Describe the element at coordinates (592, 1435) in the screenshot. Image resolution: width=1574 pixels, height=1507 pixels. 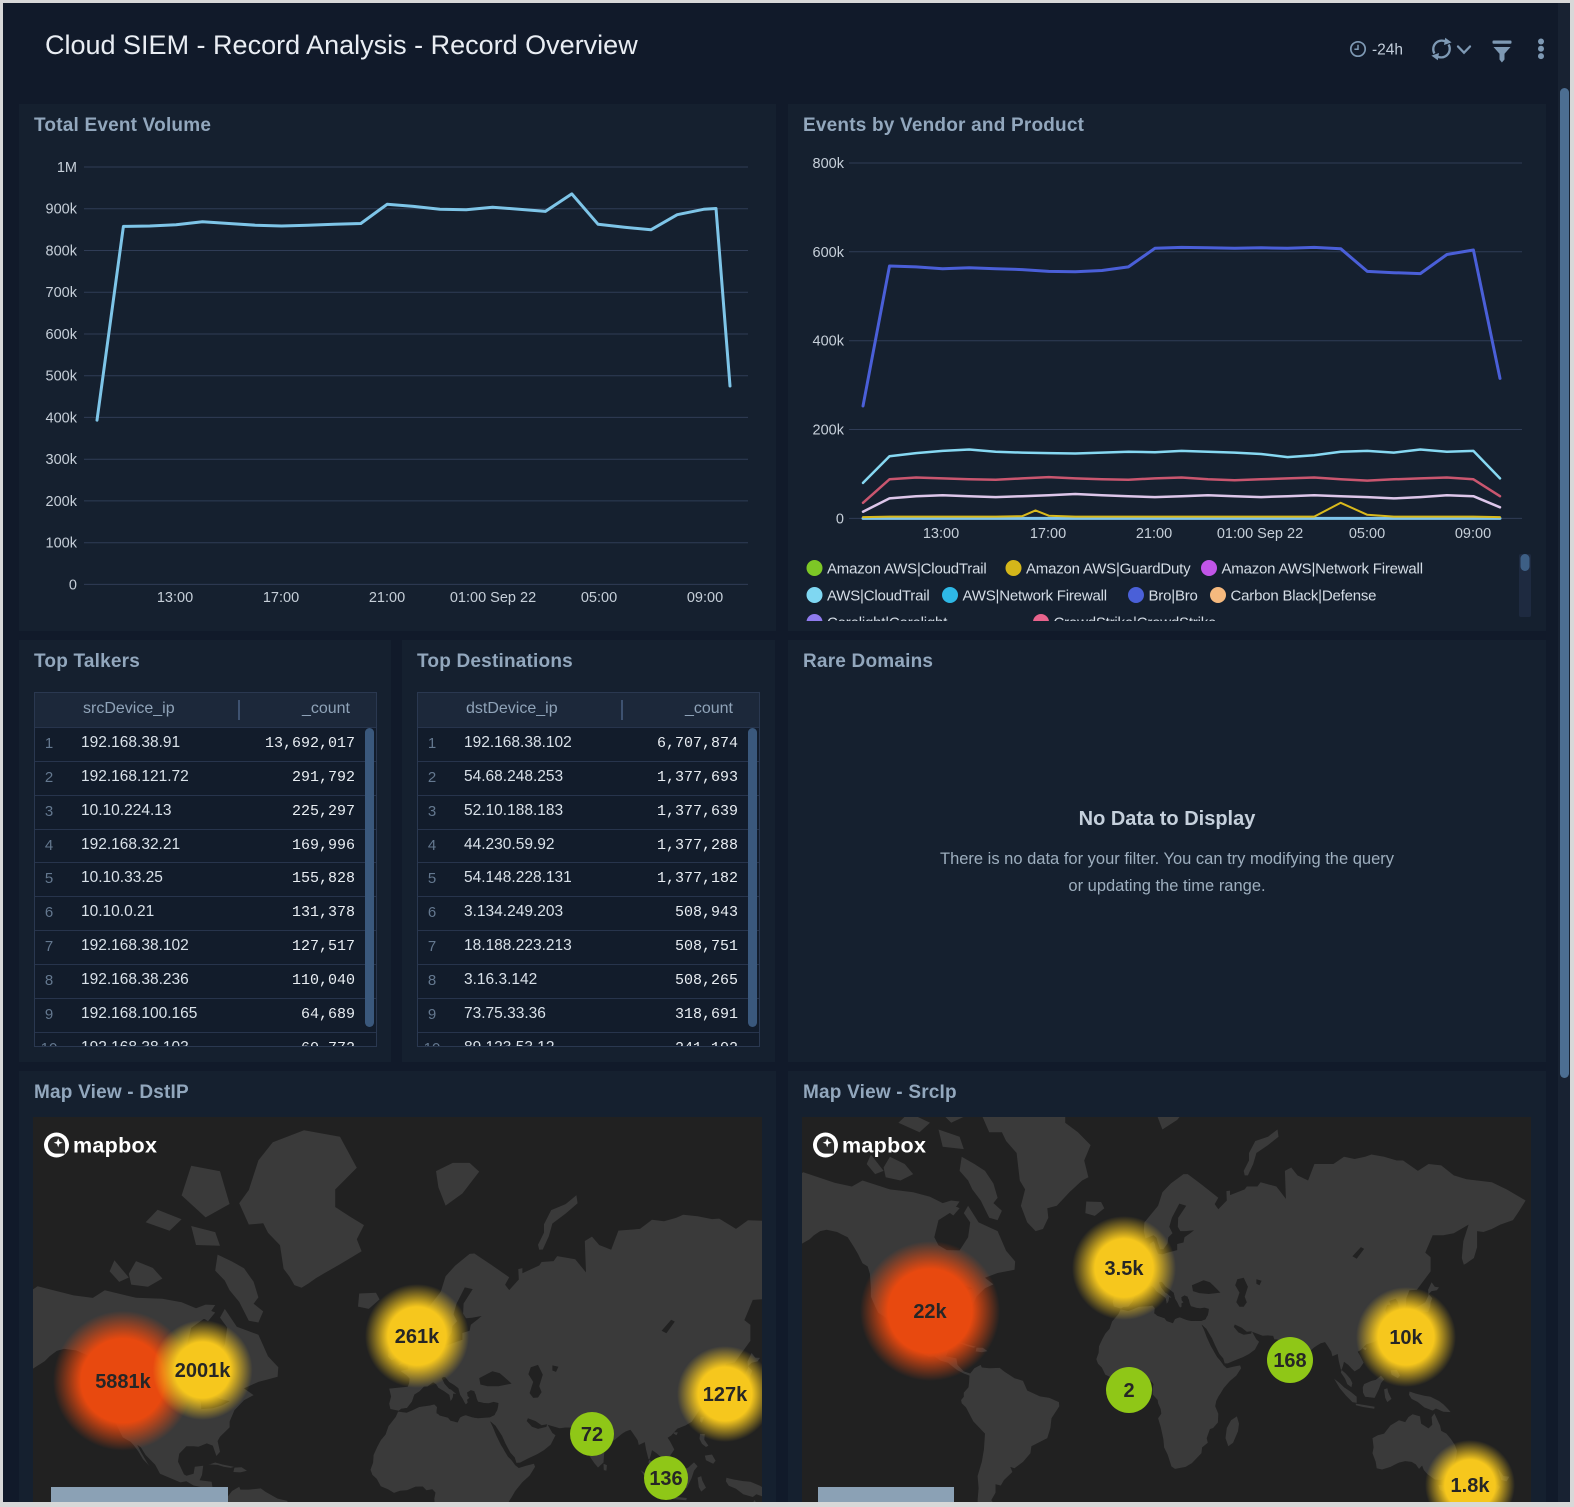
I see `svg-text: 72` at that location.